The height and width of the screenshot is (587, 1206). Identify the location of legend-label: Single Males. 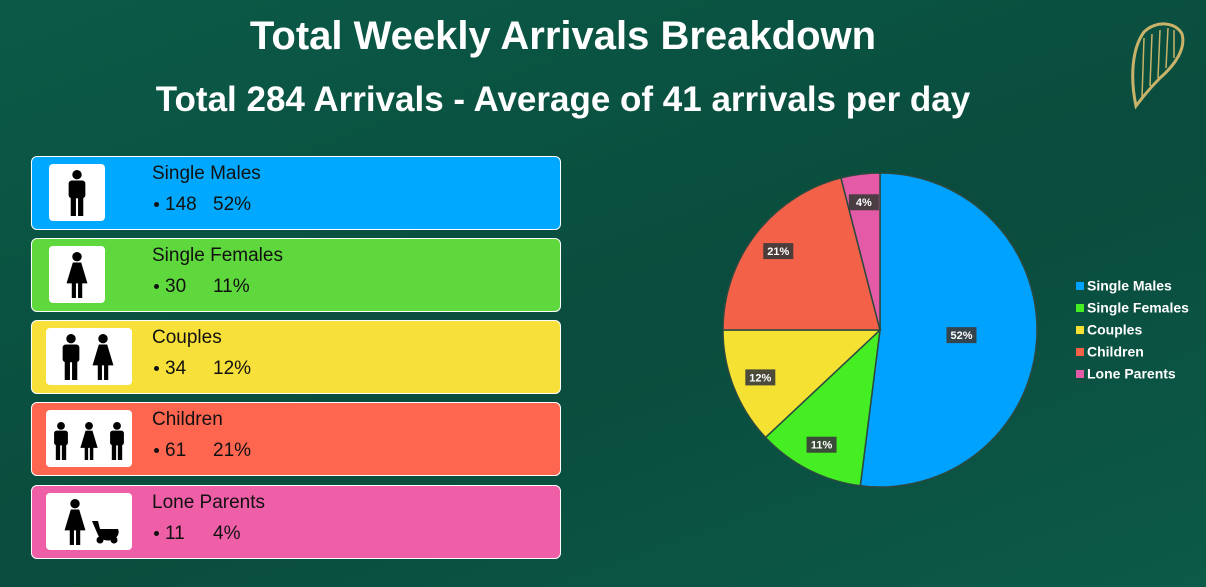
(1129, 286).